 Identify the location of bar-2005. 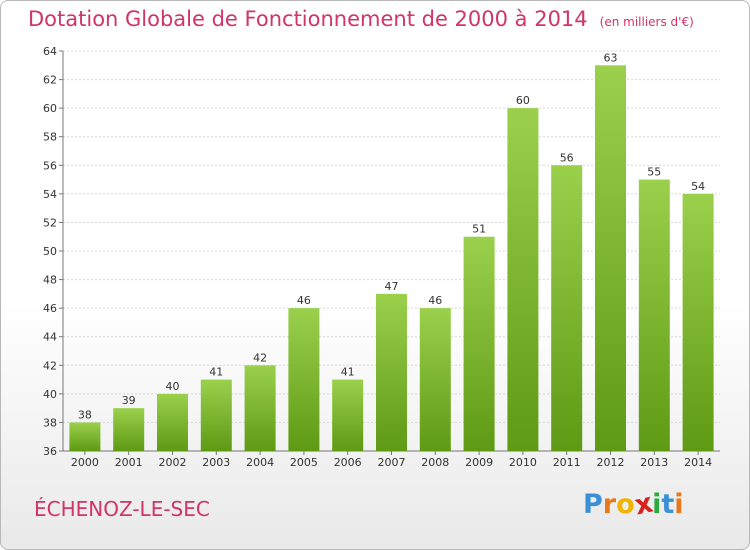
(304, 379).